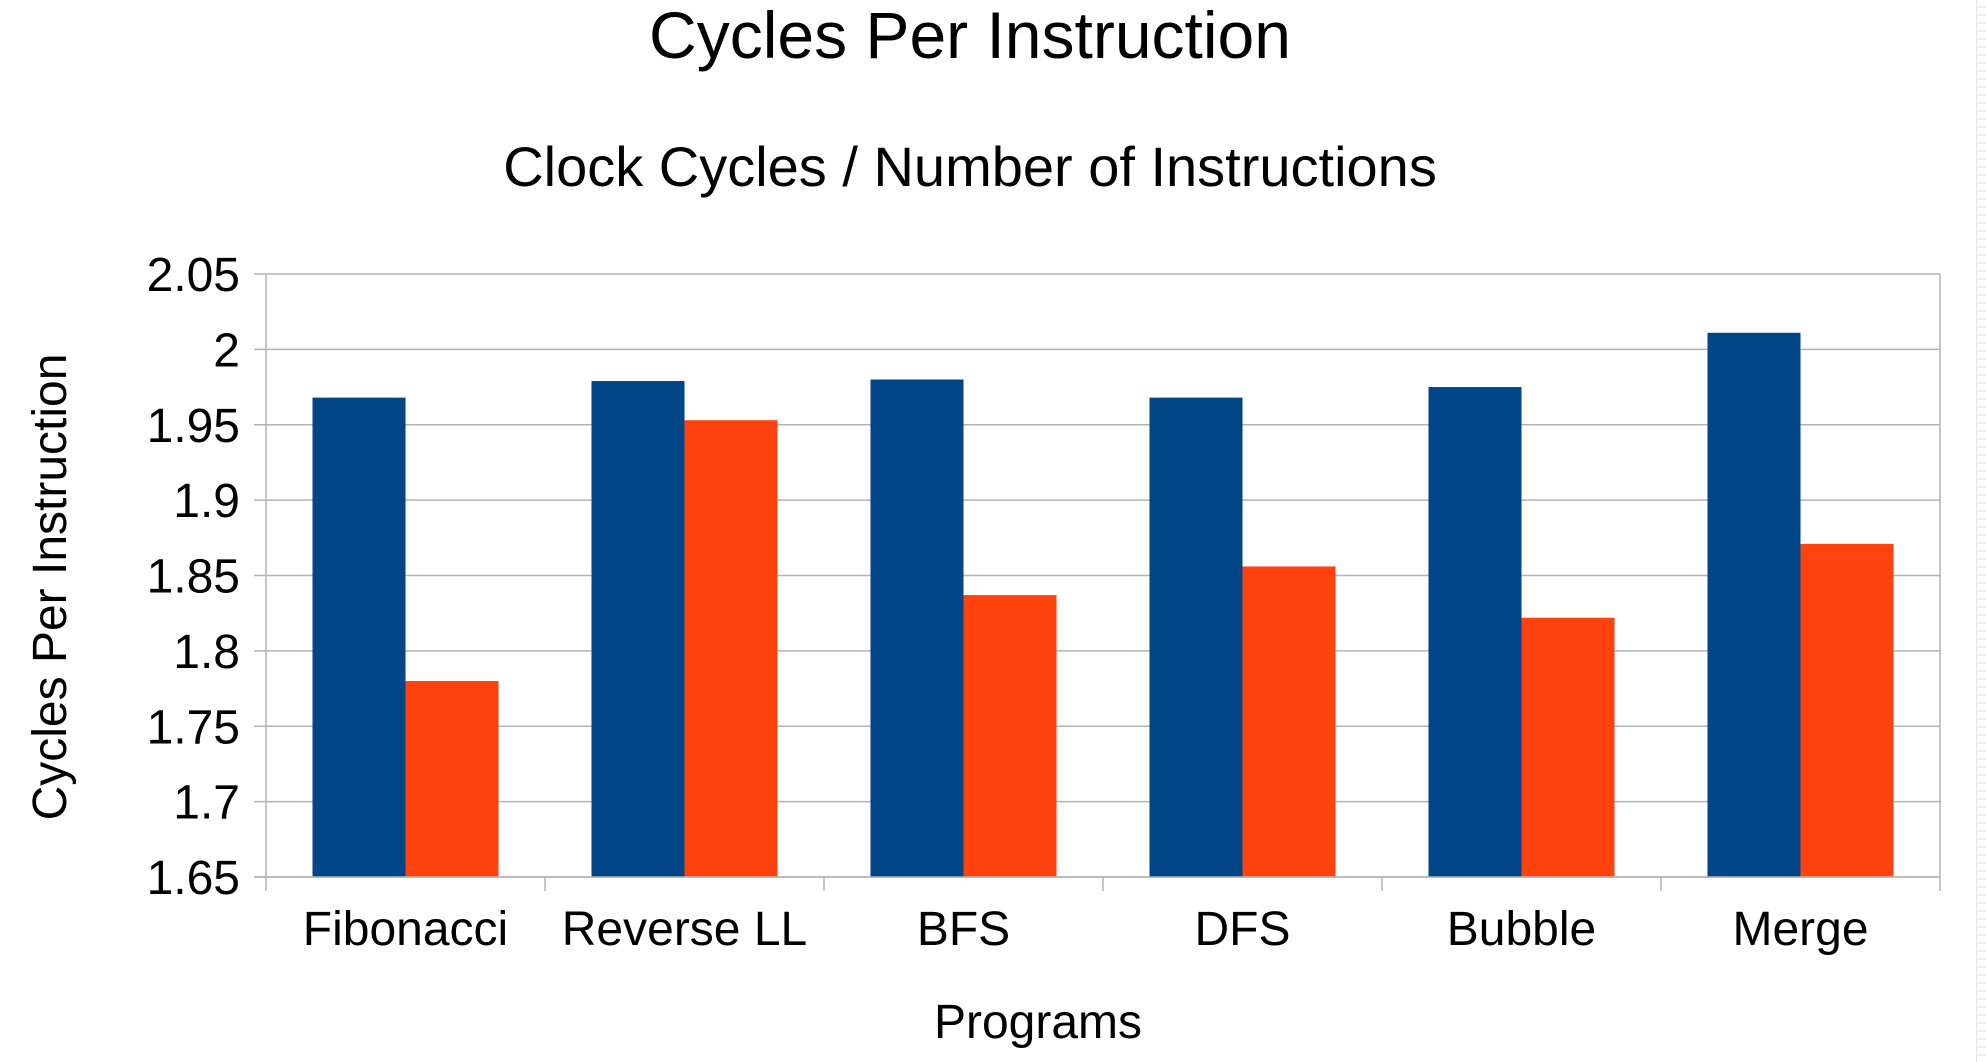 This screenshot has height=1062, width=1986. What do you see at coordinates (1521, 929) in the screenshot?
I see `x-tick-label: Bubble` at bounding box center [1521, 929].